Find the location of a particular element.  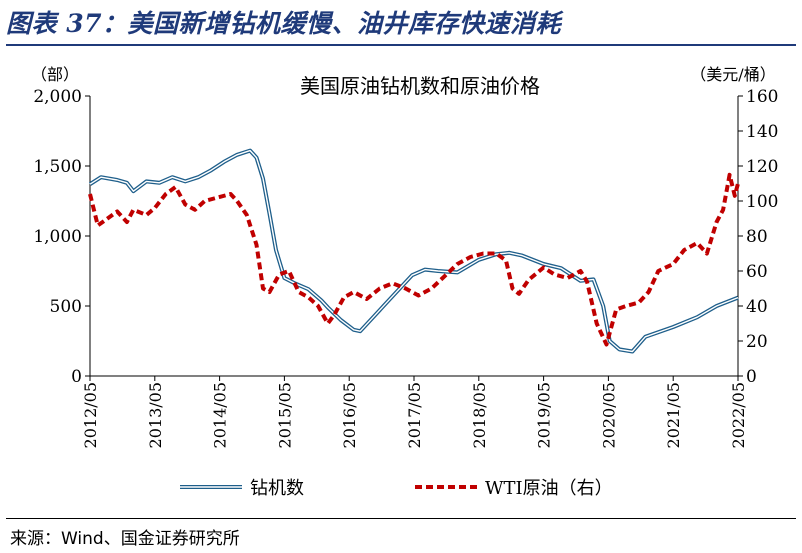

right-tick-label: 0 is located at coordinates (751, 377).